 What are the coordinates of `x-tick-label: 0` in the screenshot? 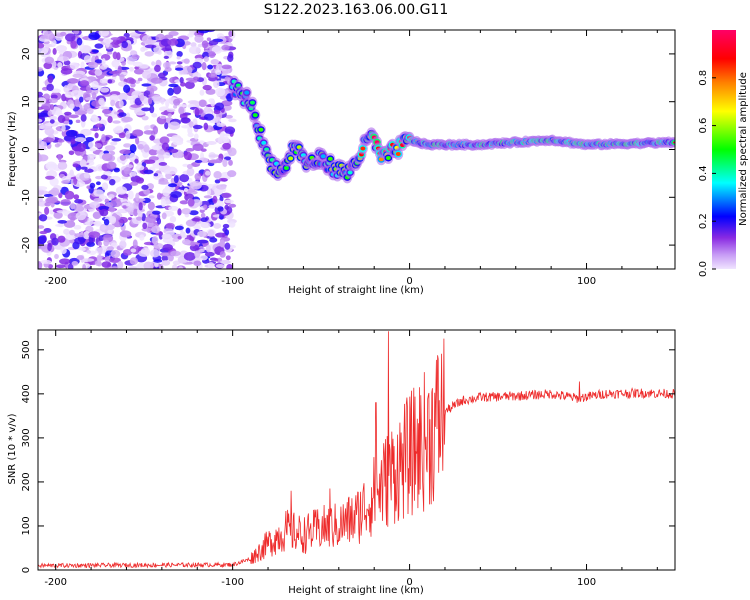 It's located at (409, 582).